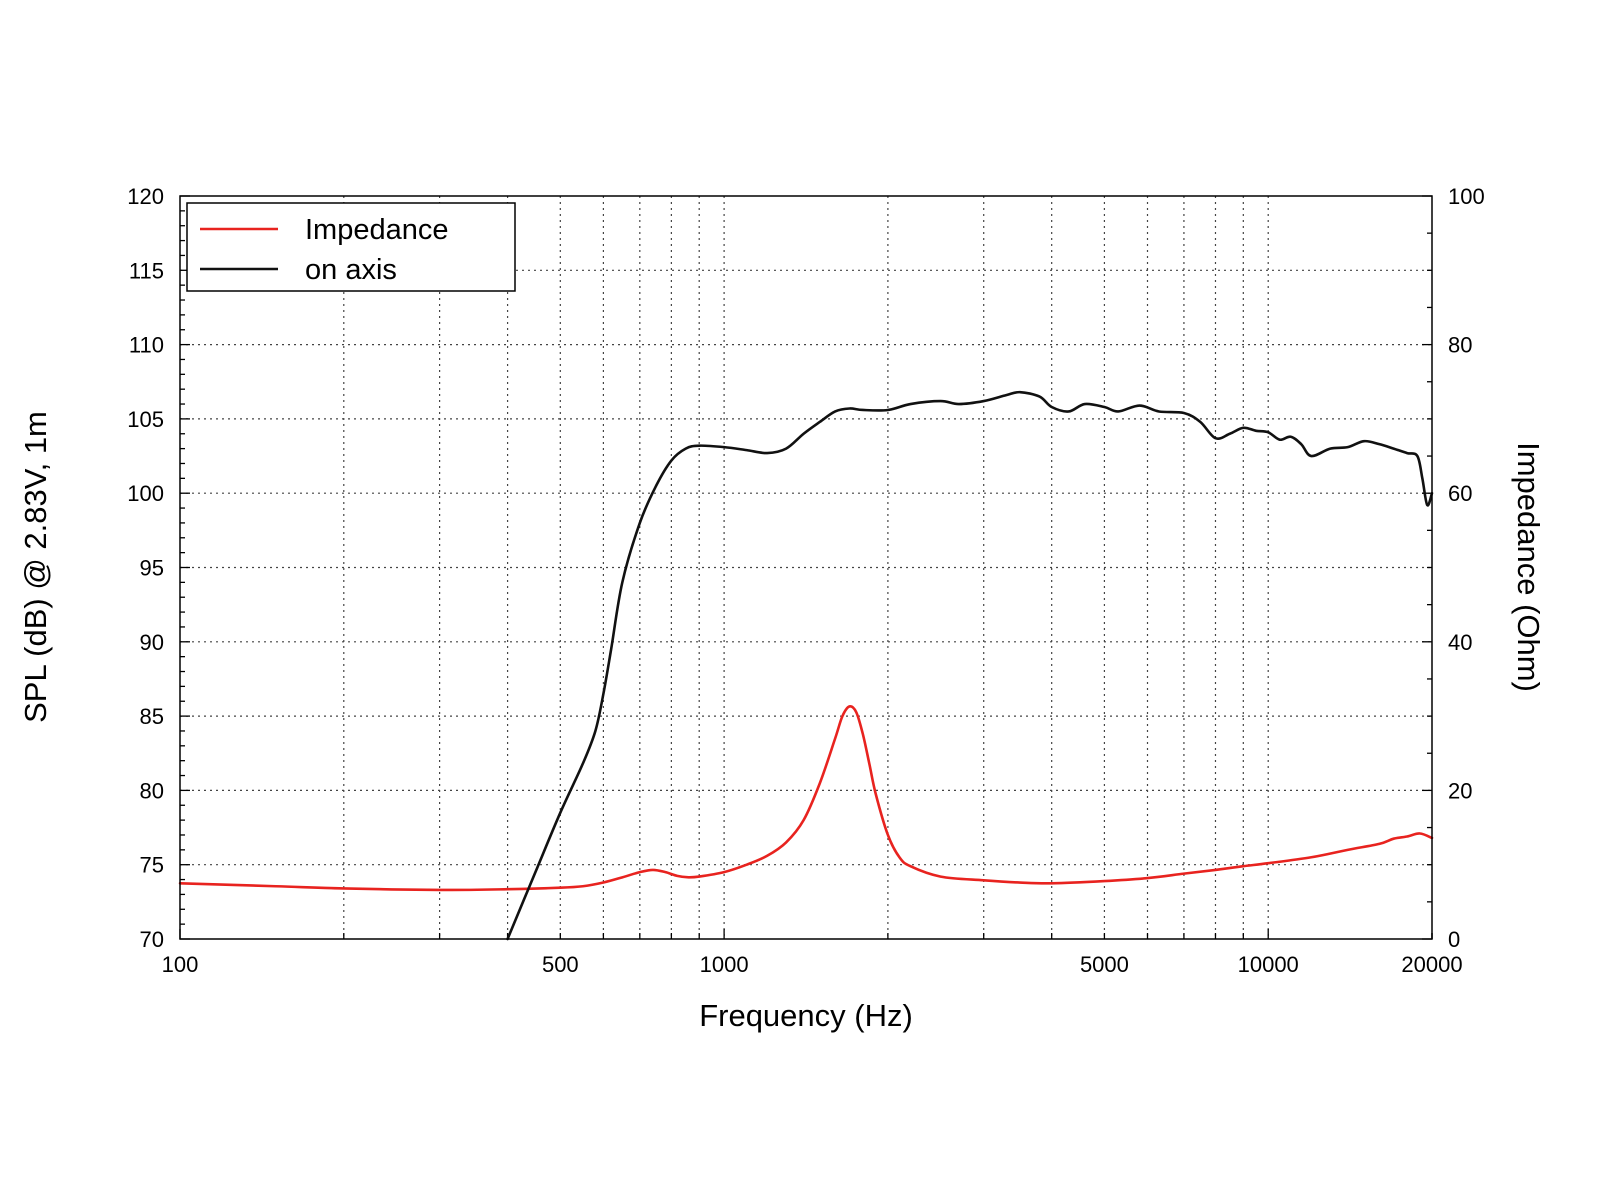 This screenshot has width=1600, height=1200. What do you see at coordinates (180, 964) in the screenshot?
I see `x-tick-label-100: 100` at bounding box center [180, 964].